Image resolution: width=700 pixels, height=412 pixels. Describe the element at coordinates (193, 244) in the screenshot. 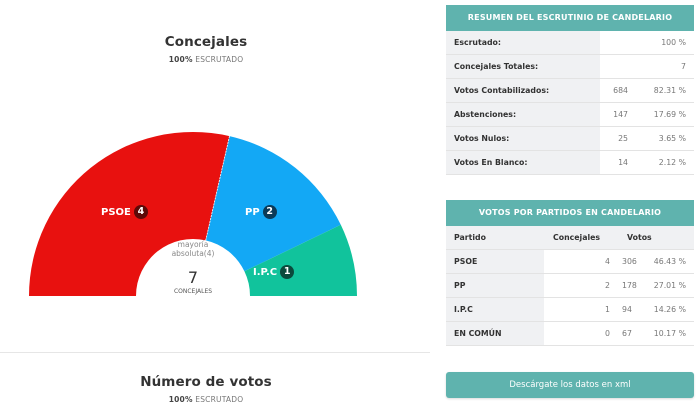

I see `majority-line1: mayoría` at that location.